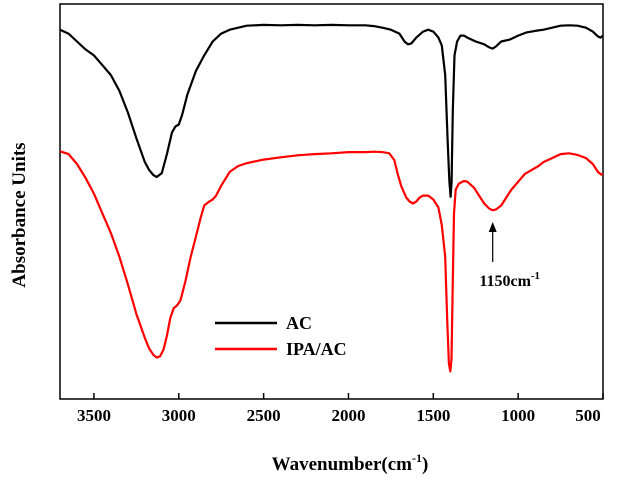  Describe the element at coordinates (94, 415) in the screenshot. I see `x-tick-label-3500: 3500` at that location.